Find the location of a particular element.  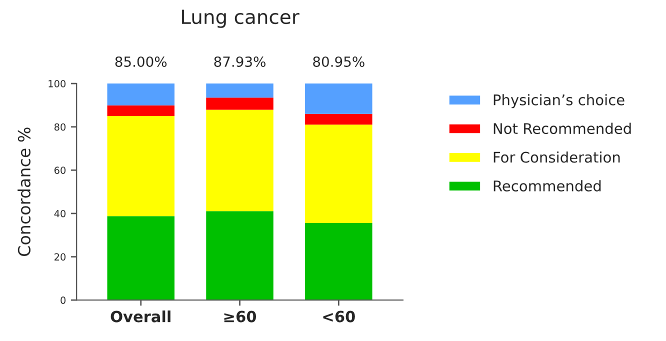

y-axis-title: Concordance % is located at coordinates (24, 192).